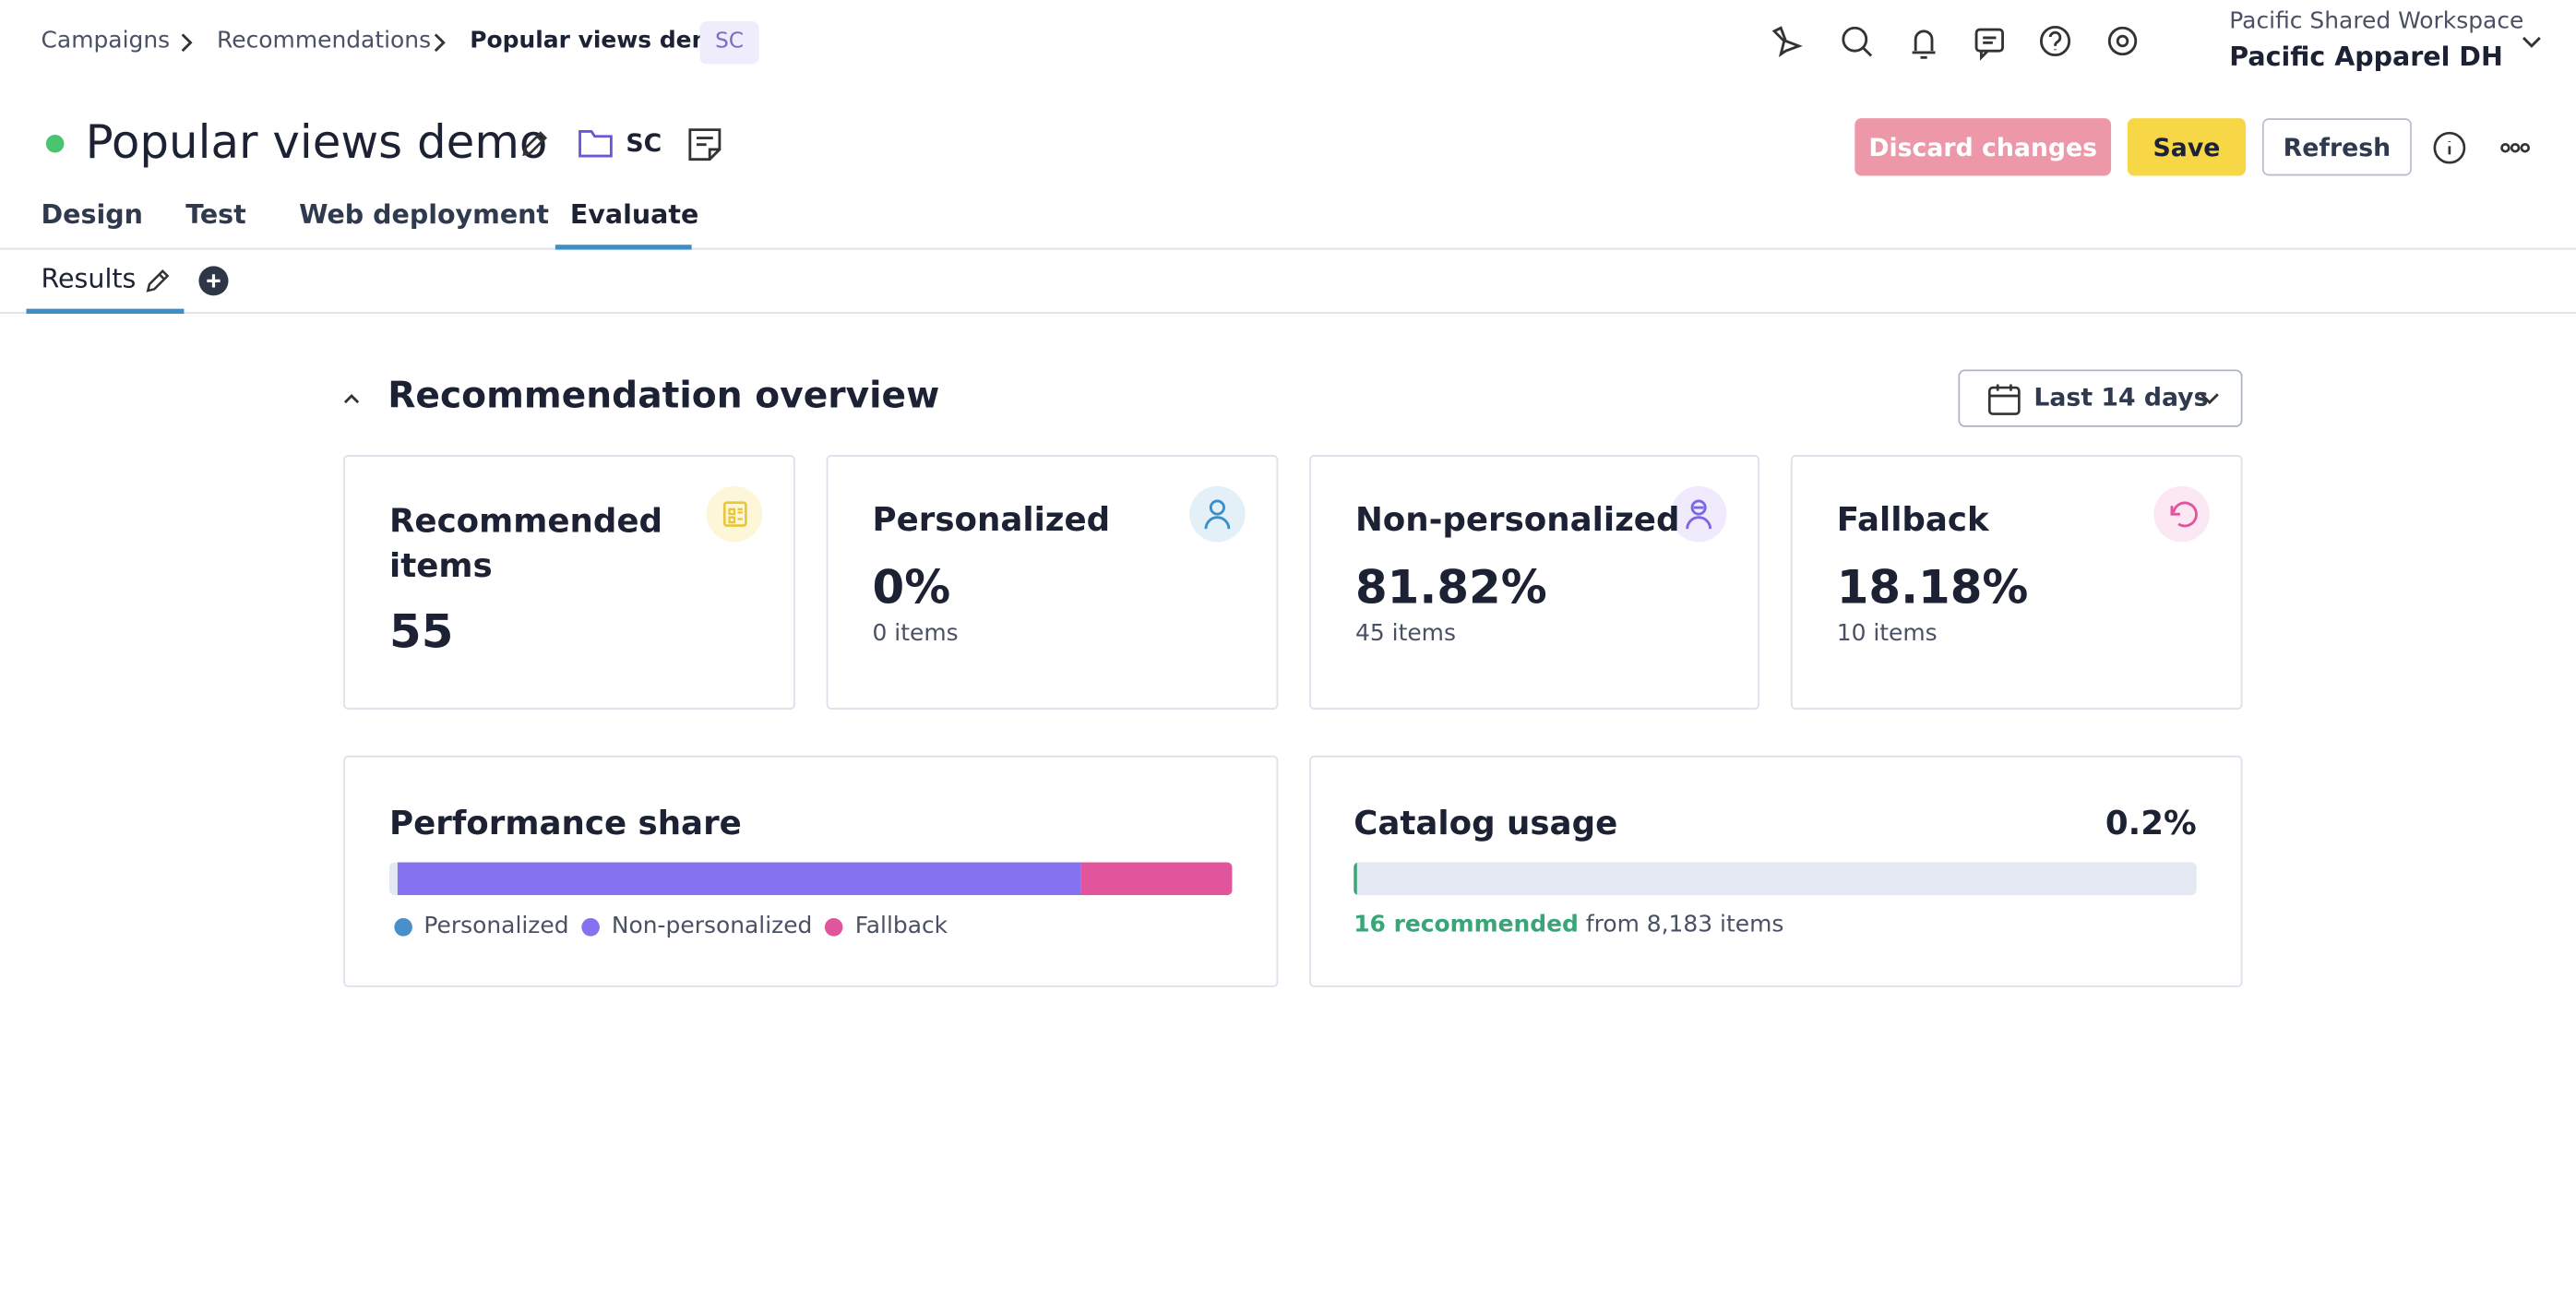 This screenshot has width=2576, height=1314. I want to click on legend-item: Non-personalized, so click(697, 926).